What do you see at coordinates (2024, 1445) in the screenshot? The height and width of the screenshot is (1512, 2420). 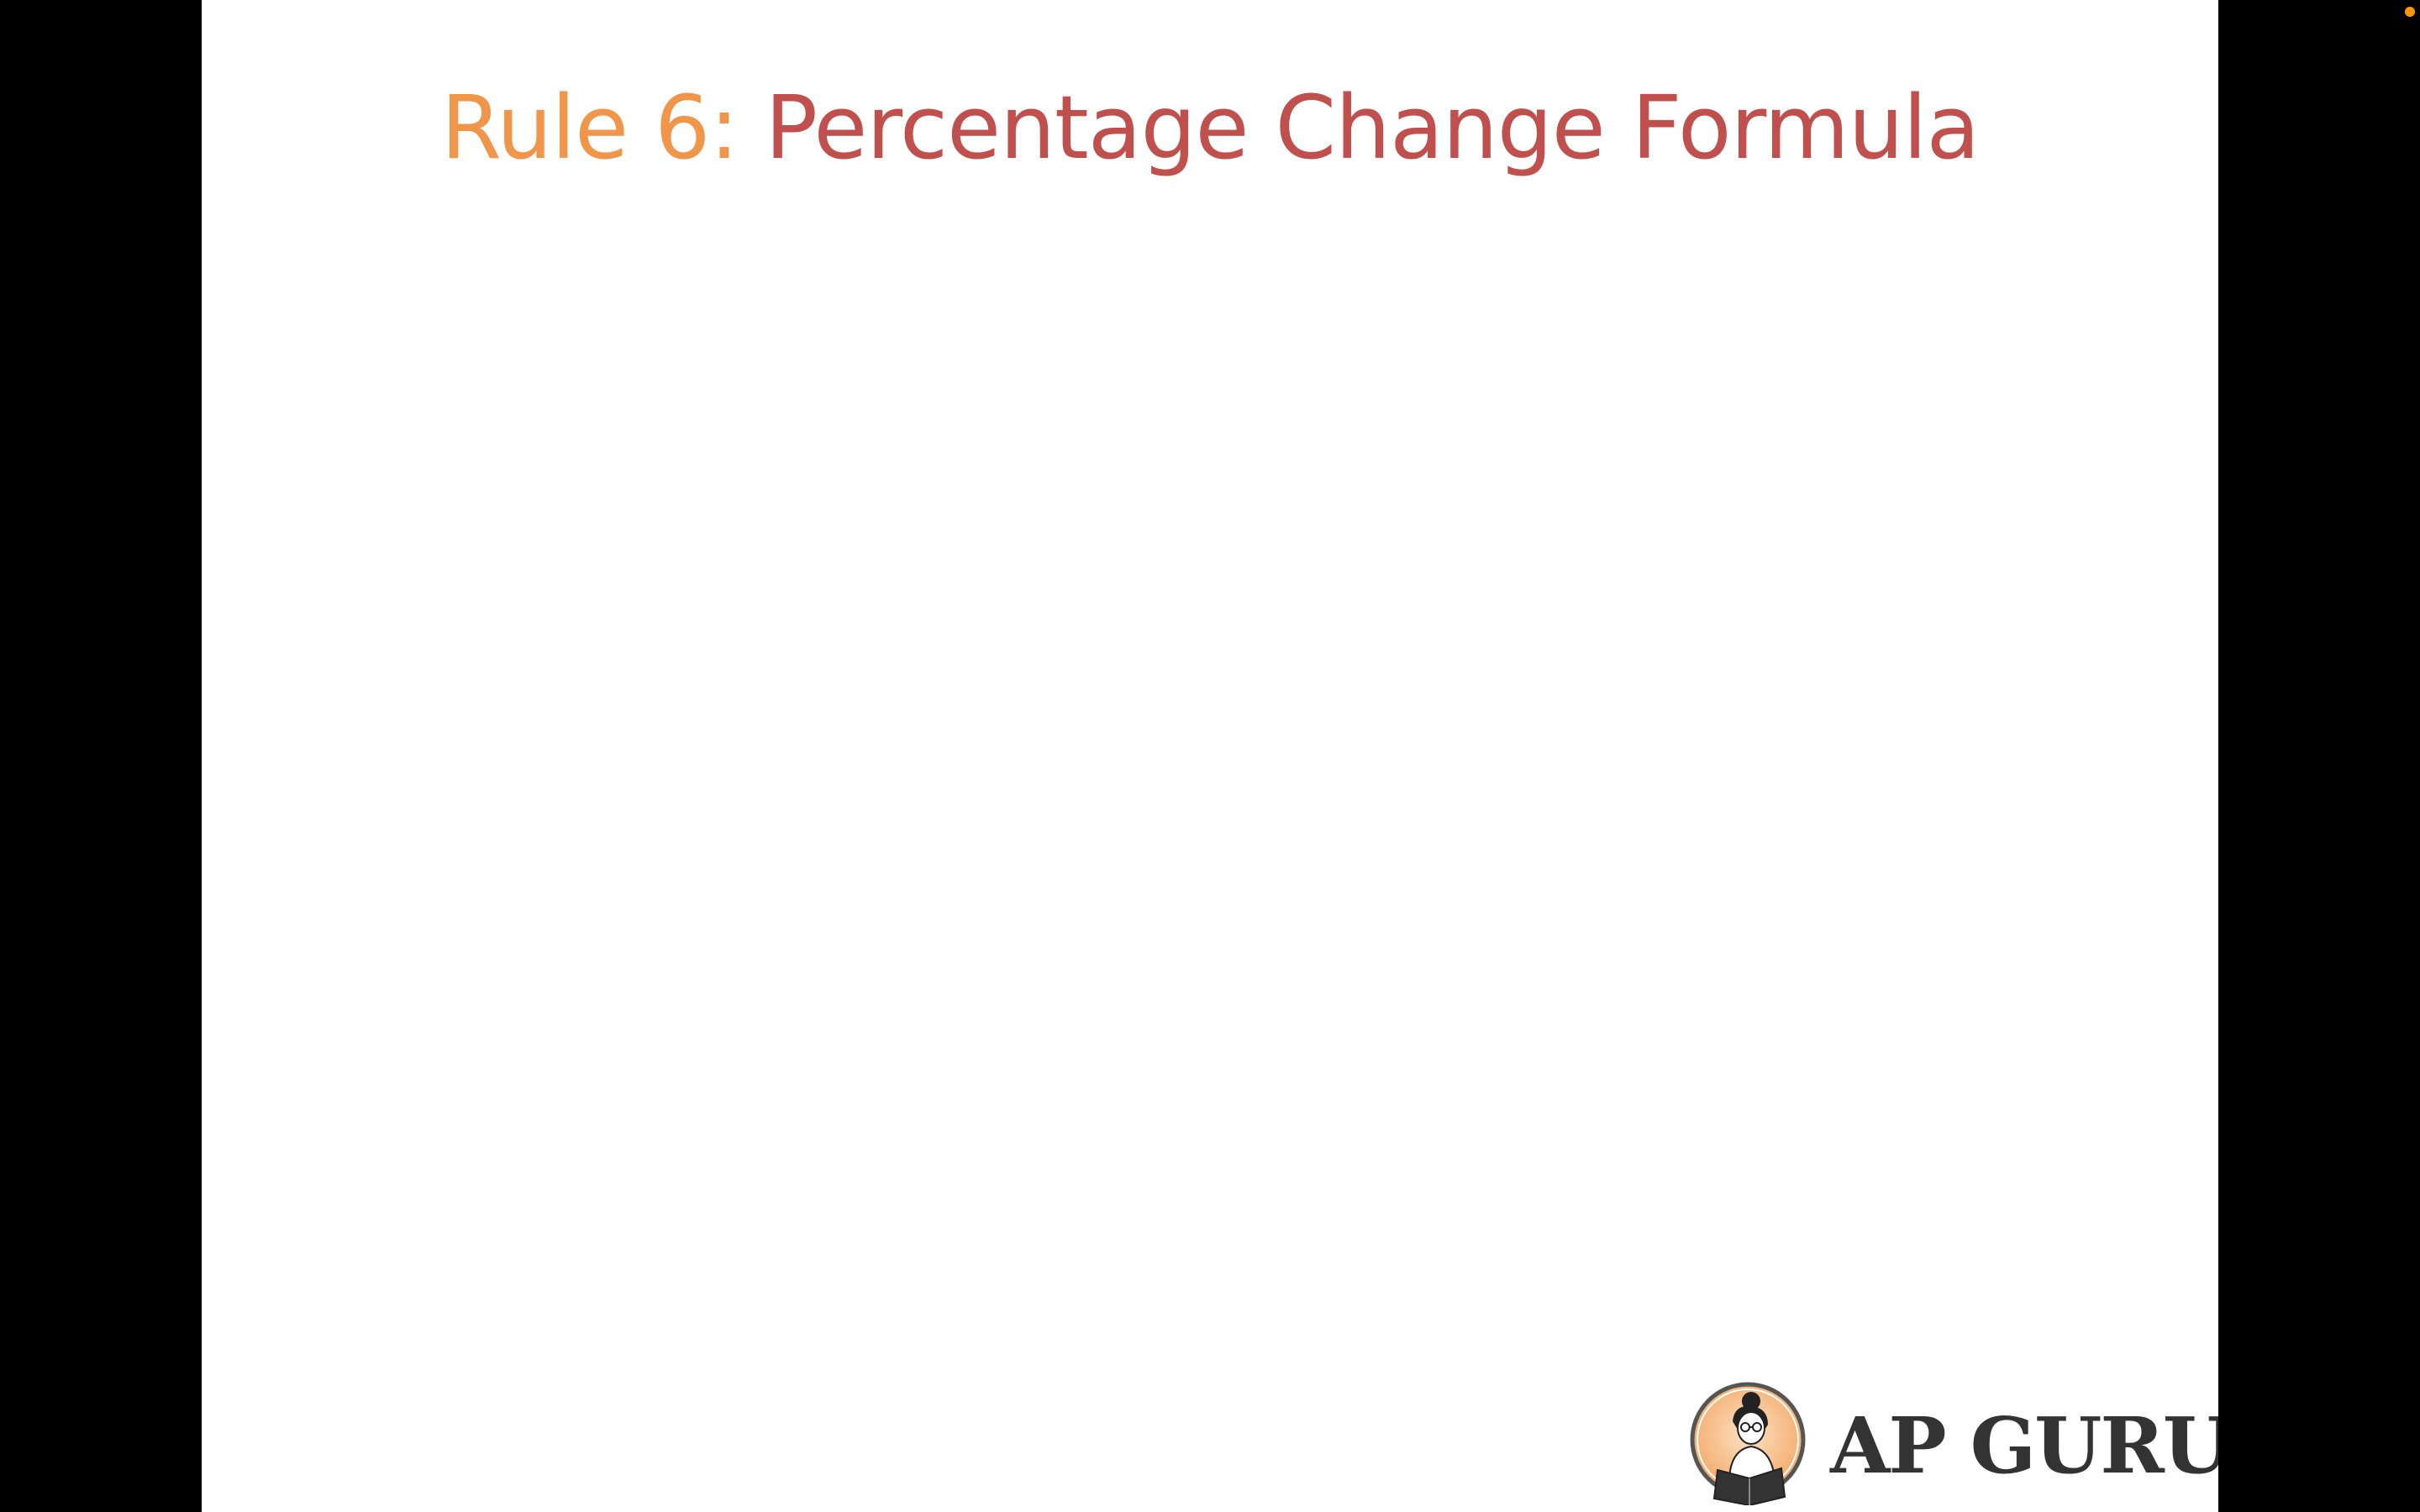 I see `logo-text: AP GURU` at bounding box center [2024, 1445].